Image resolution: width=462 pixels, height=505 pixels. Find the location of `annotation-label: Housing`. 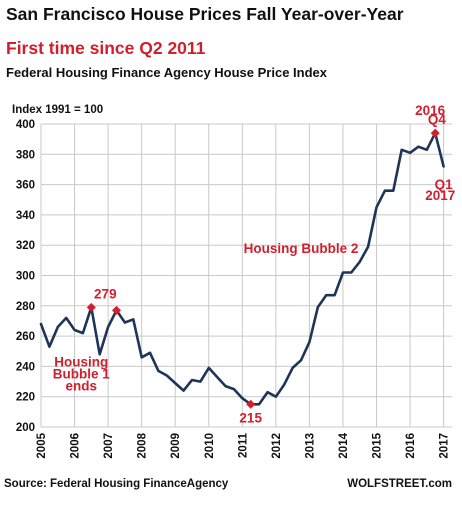

annotation-label: Housing is located at coordinates (81, 361).